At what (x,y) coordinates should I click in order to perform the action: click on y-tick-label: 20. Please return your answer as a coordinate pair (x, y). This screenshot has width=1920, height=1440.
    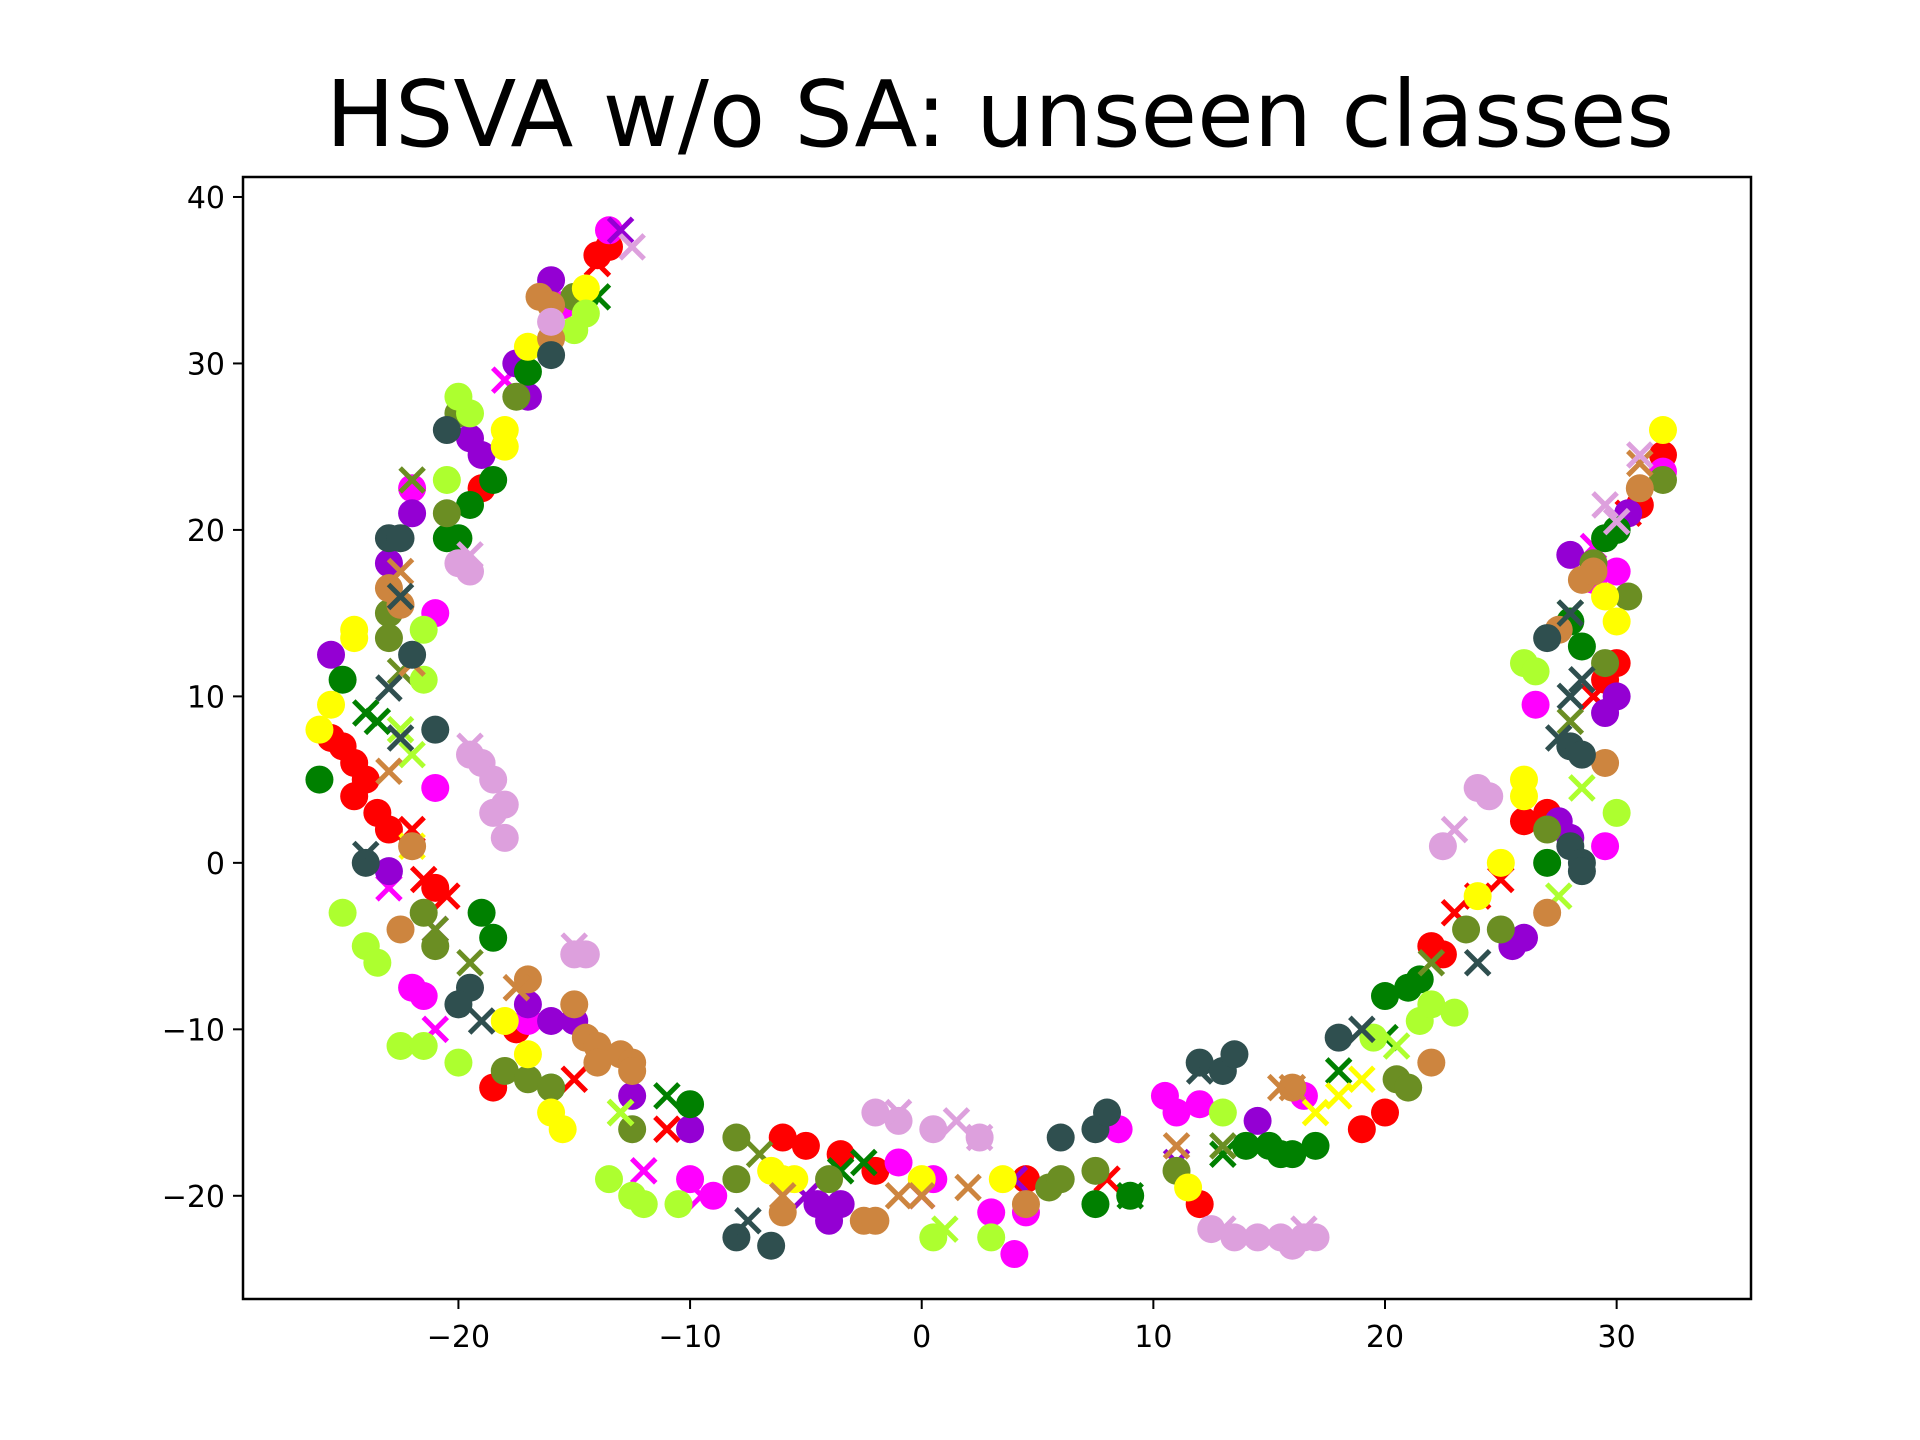
    Looking at the image, I should click on (206, 531).